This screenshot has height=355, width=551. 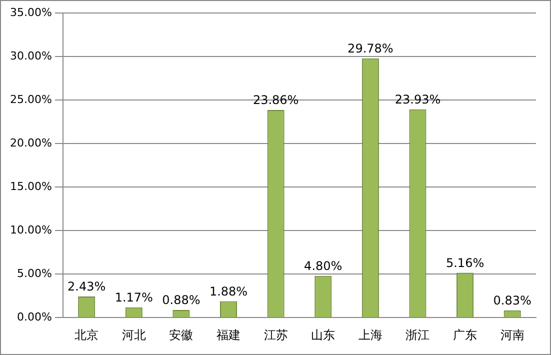 I want to click on x-tick-label: 安徽, so click(x=181, y=335).